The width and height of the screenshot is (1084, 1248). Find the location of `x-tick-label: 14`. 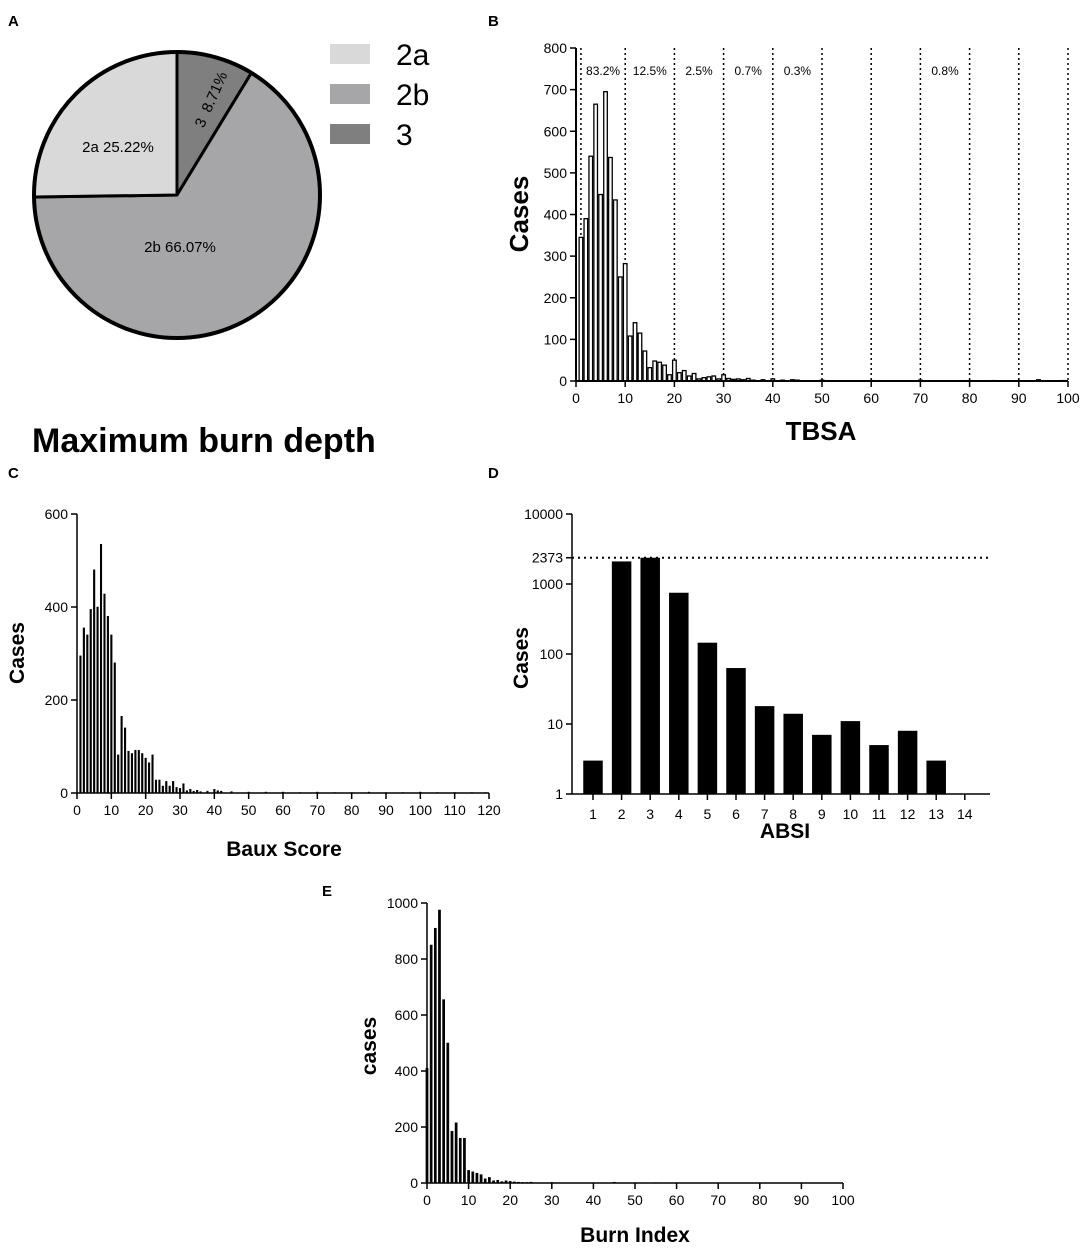

x-tick-label: 14 is located at coordinates (965, 814).